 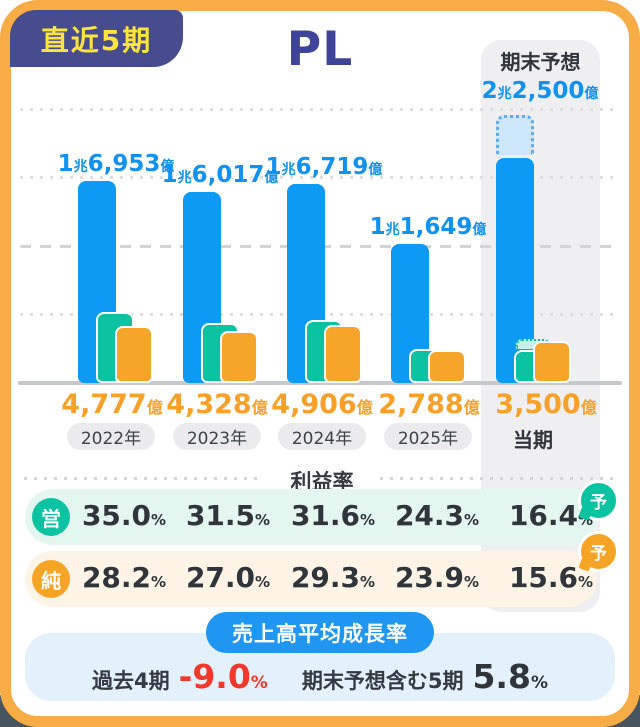 I want to click on net-profit-label: 4,906億, so click(x=322, y=404).